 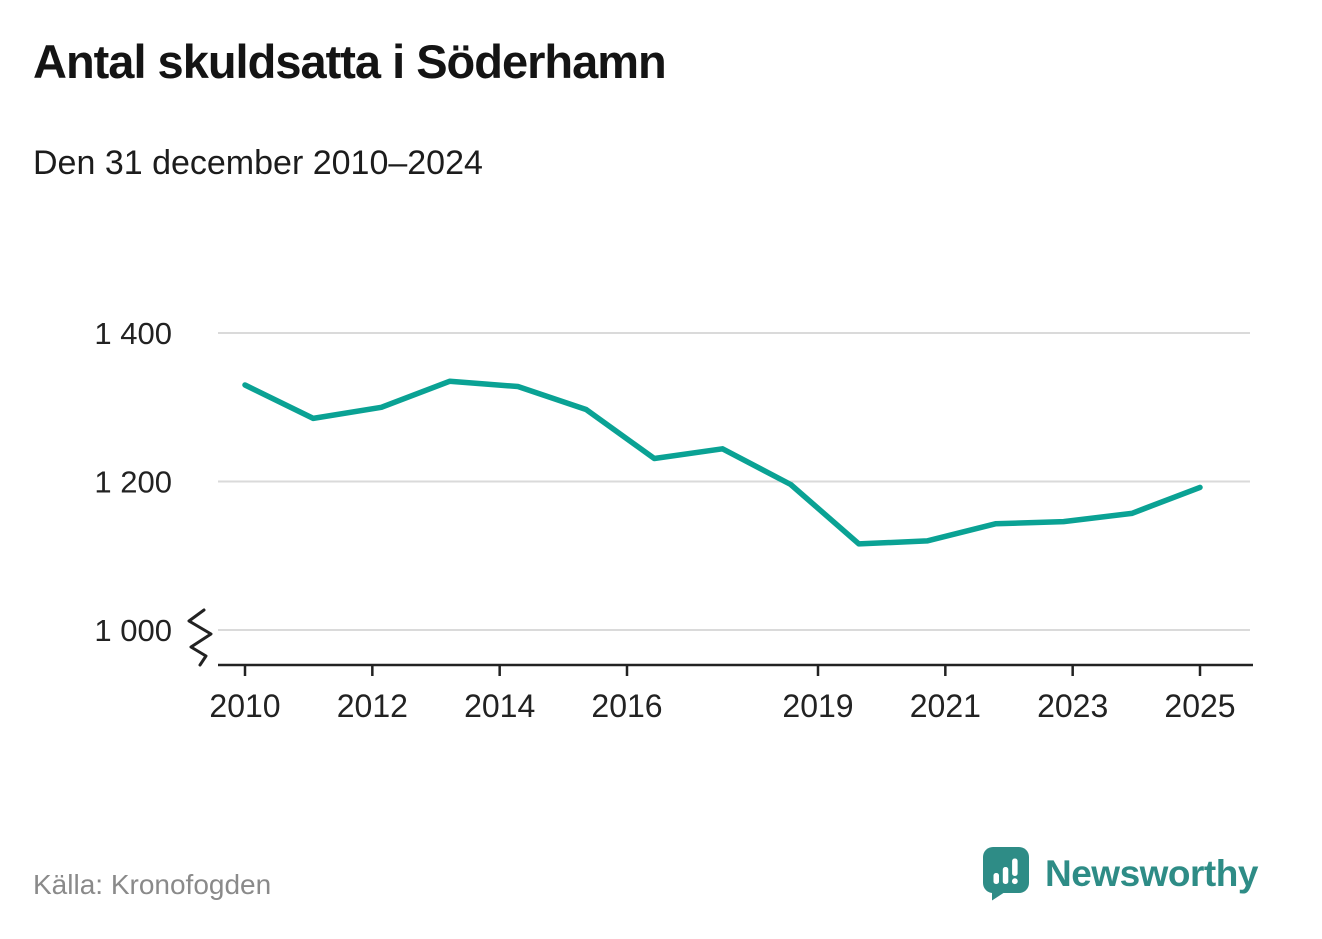 I want to click on data-line, so click(x=722, y=462).